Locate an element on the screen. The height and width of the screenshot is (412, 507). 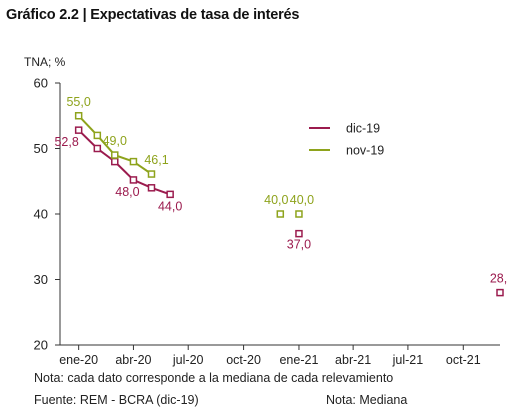
y-axis-label: TNA; % is located at coordinates (45, 62).